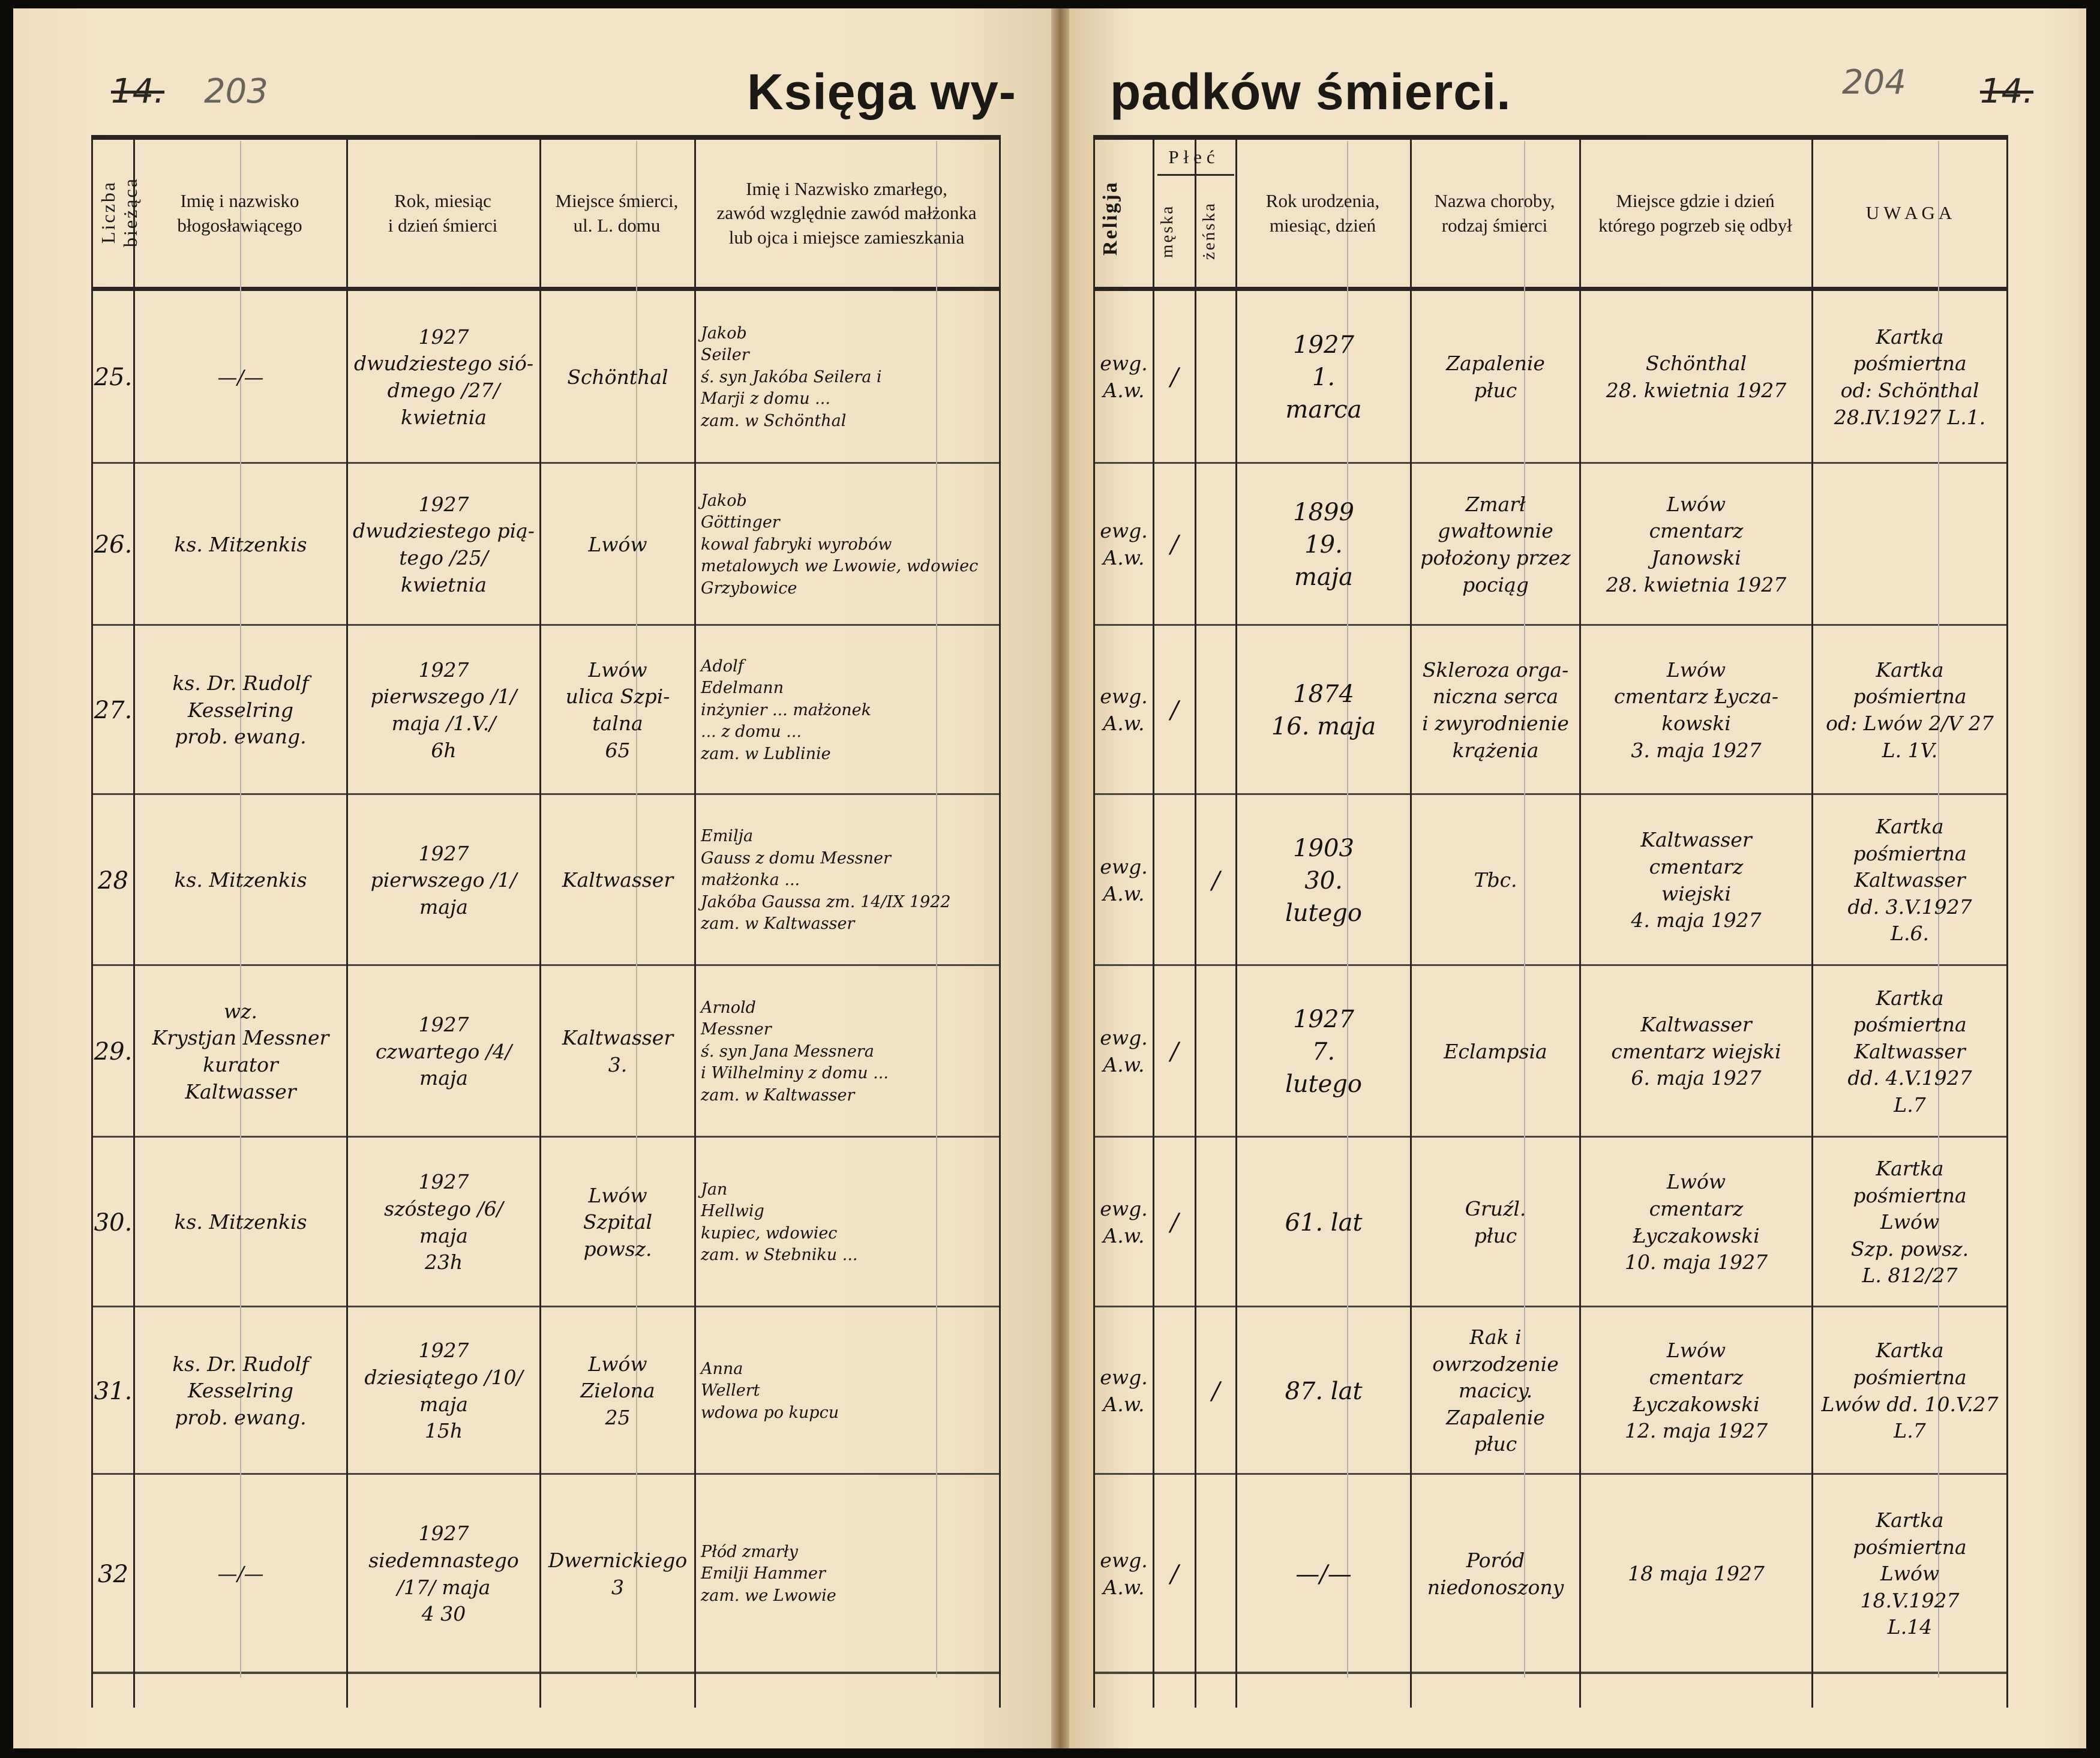 The image size is (2100, 1758). Describe the element at coordinates (1495, 377) in the screenshot. I see `row-1-disease: Zapalenie płuc` at that location.